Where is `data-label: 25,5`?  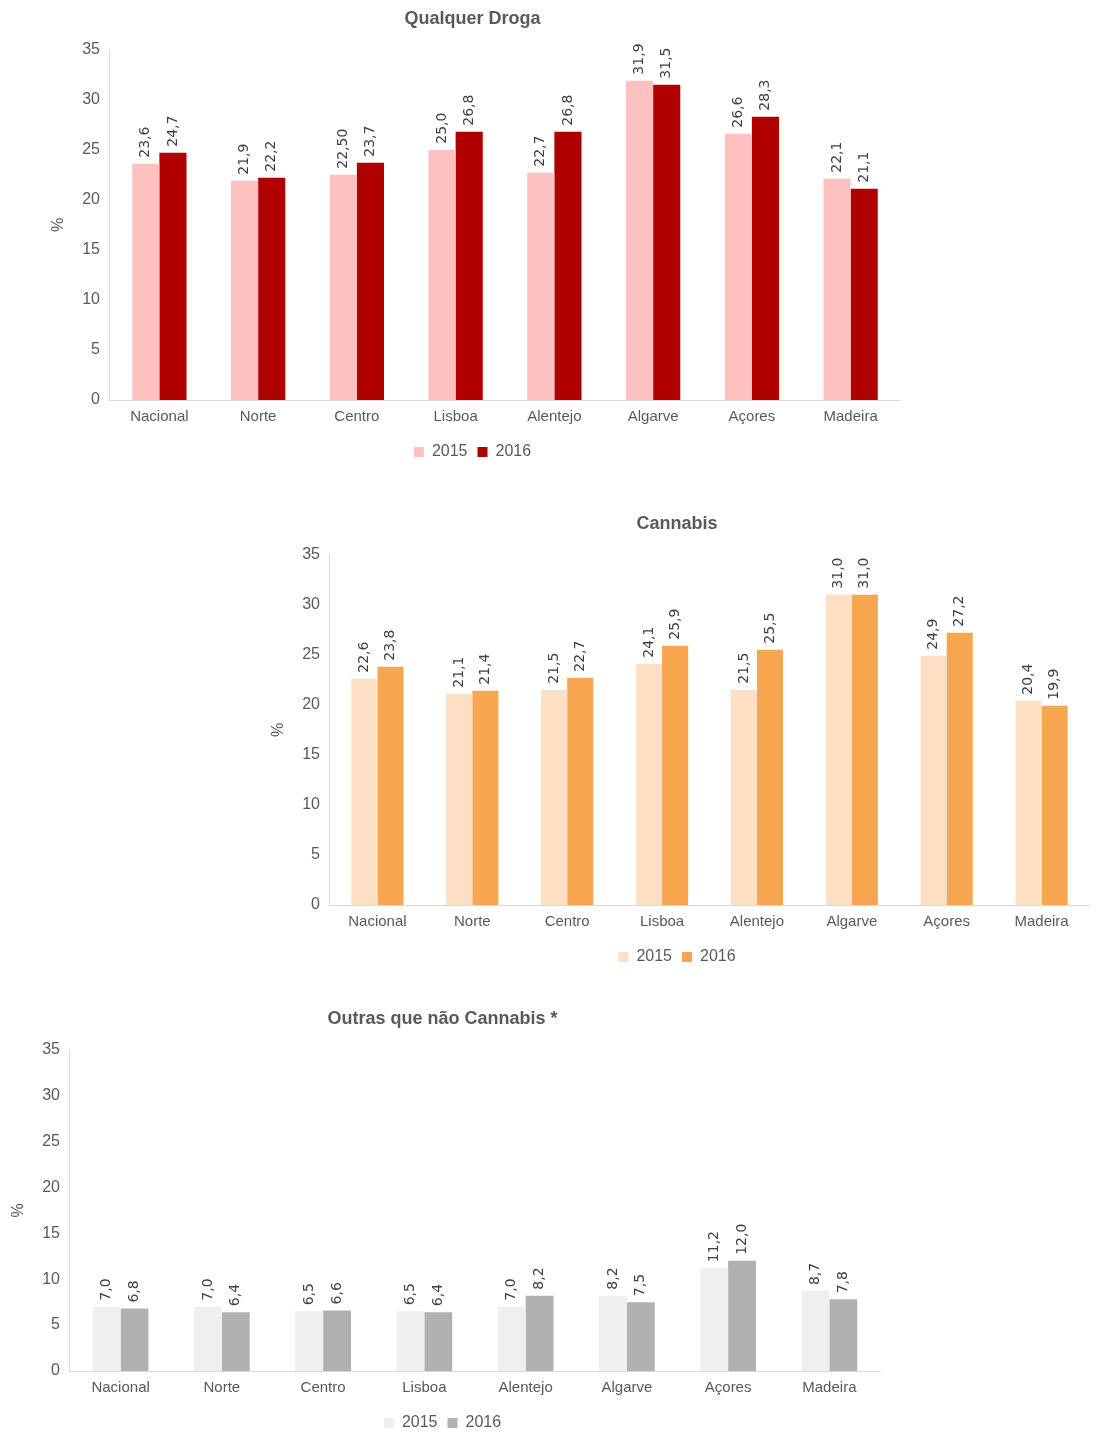
data-label: 25,5 is located at coordinates (768, 628).